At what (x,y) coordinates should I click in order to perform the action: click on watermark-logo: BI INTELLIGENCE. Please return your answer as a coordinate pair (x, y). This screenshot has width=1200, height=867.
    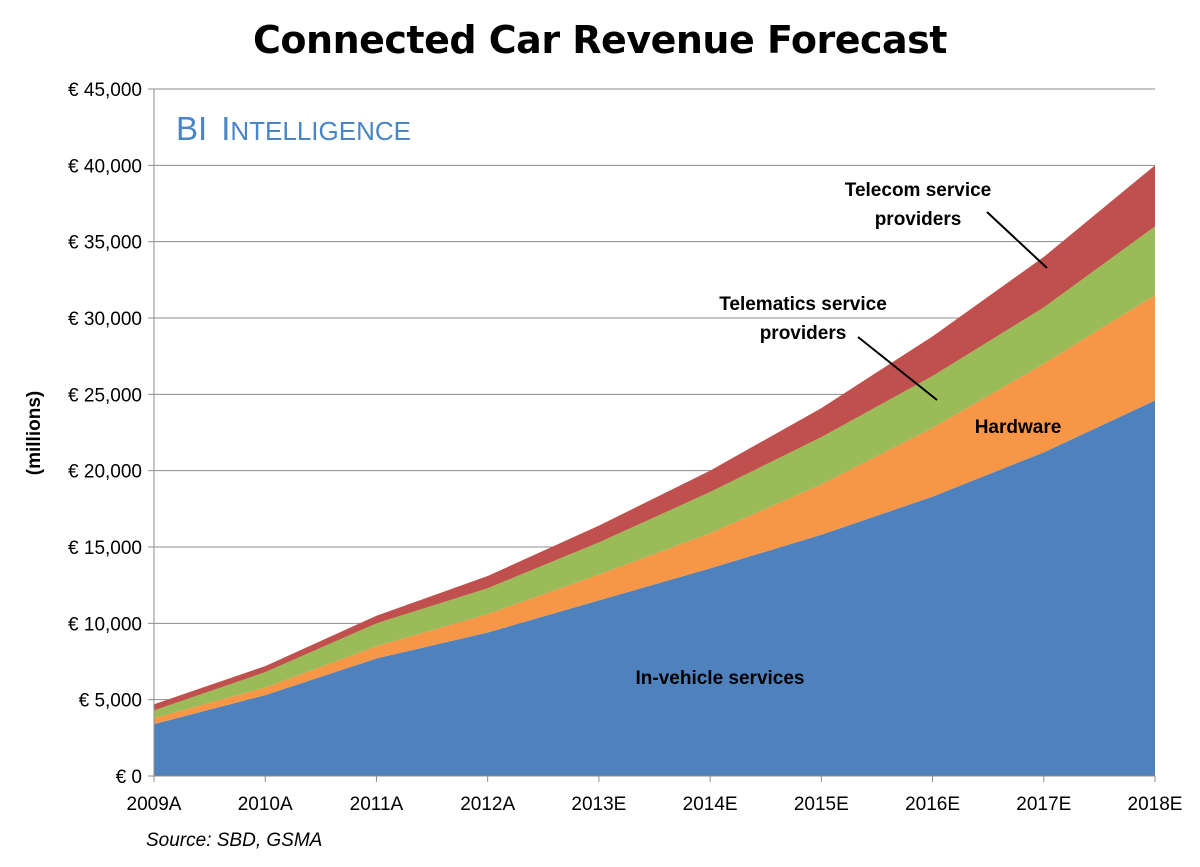
    Looking at the image, I should click on (293, 128).